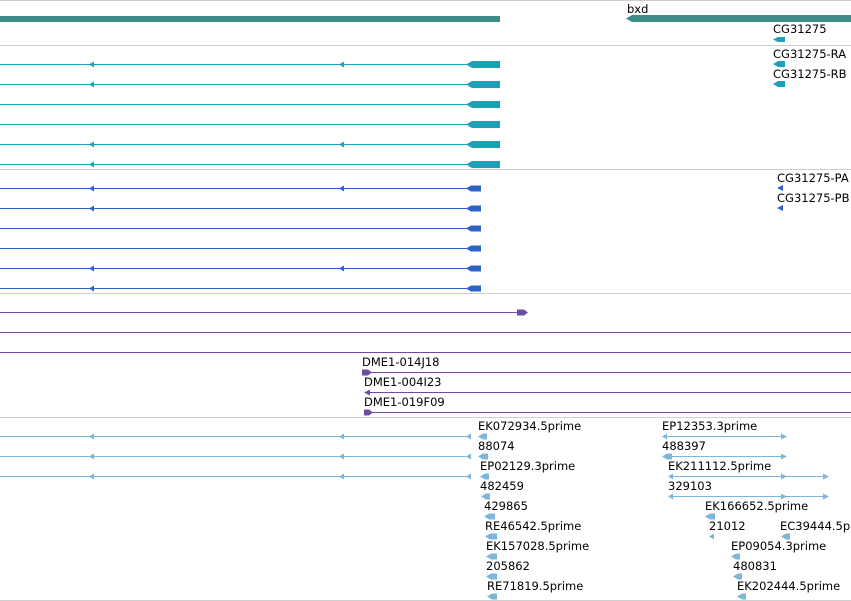  Describe the element at coordinates (638, 9) in the screenshot. I see `gene-label-bxd: bxd` at that location.